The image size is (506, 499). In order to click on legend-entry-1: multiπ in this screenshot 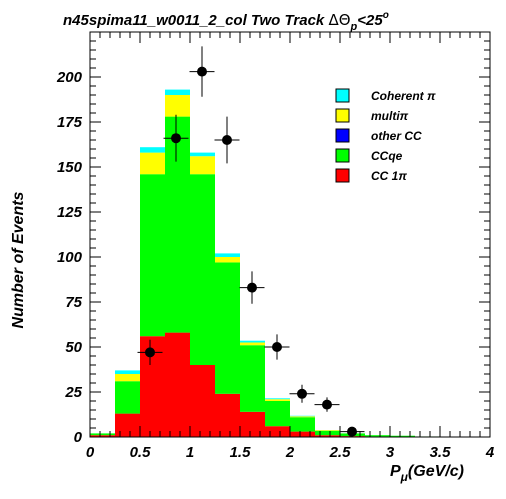, I will do `click(372, 115)`.